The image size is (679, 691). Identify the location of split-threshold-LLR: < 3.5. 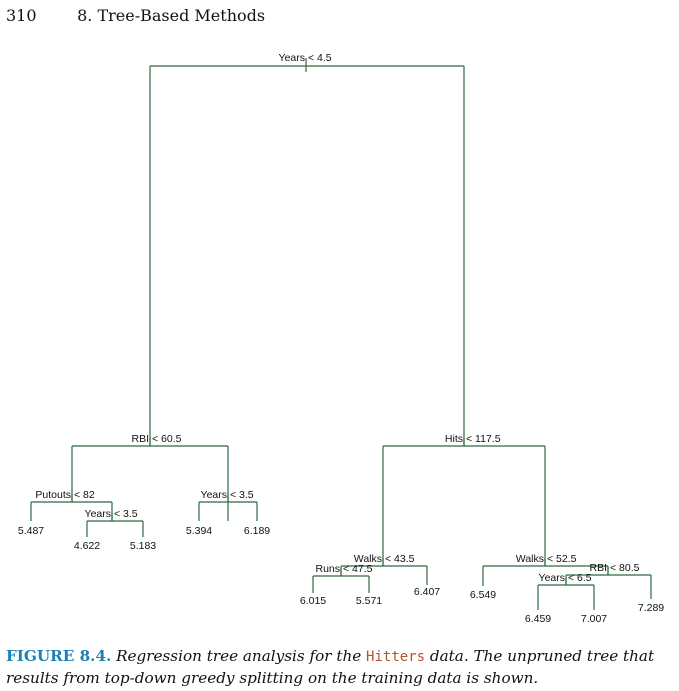
(126, 514).